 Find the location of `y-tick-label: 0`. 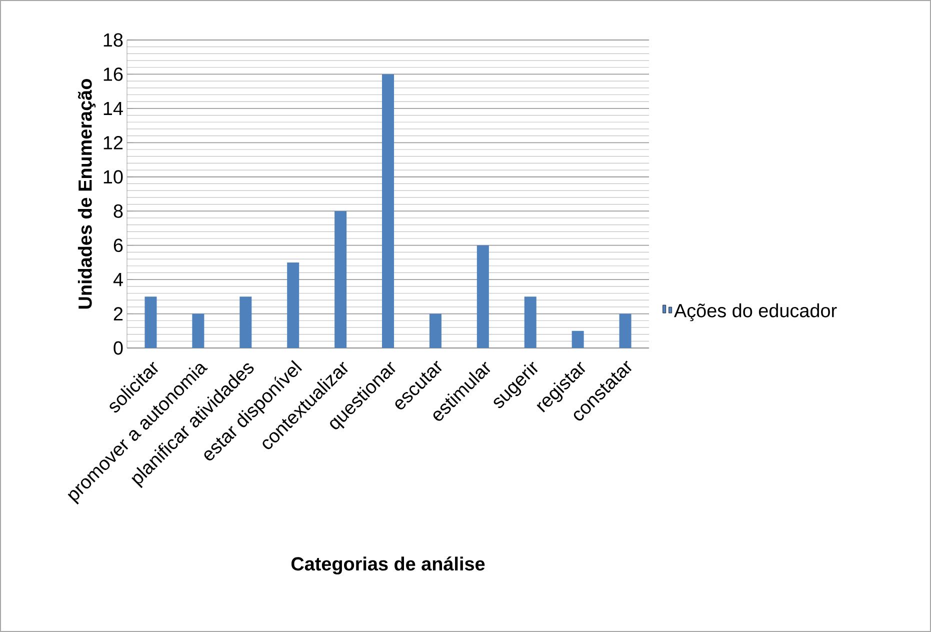

y-tick-label: 0 is located at coordinates (118, 348).